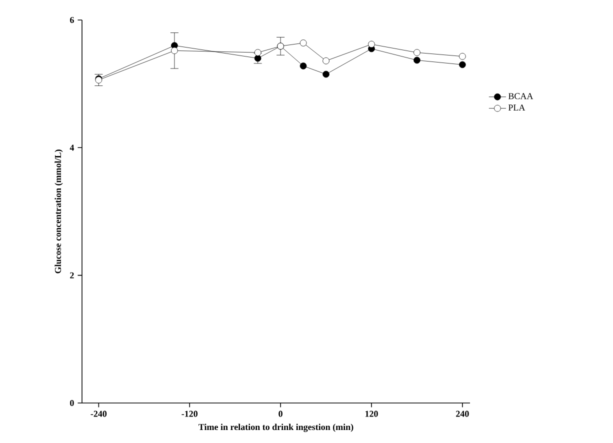 The height and width of the screenshot is (443, 613). Describe the element at coordinates (98, 413) in the screenshot. I see `x-tick-label: -240` at that location.